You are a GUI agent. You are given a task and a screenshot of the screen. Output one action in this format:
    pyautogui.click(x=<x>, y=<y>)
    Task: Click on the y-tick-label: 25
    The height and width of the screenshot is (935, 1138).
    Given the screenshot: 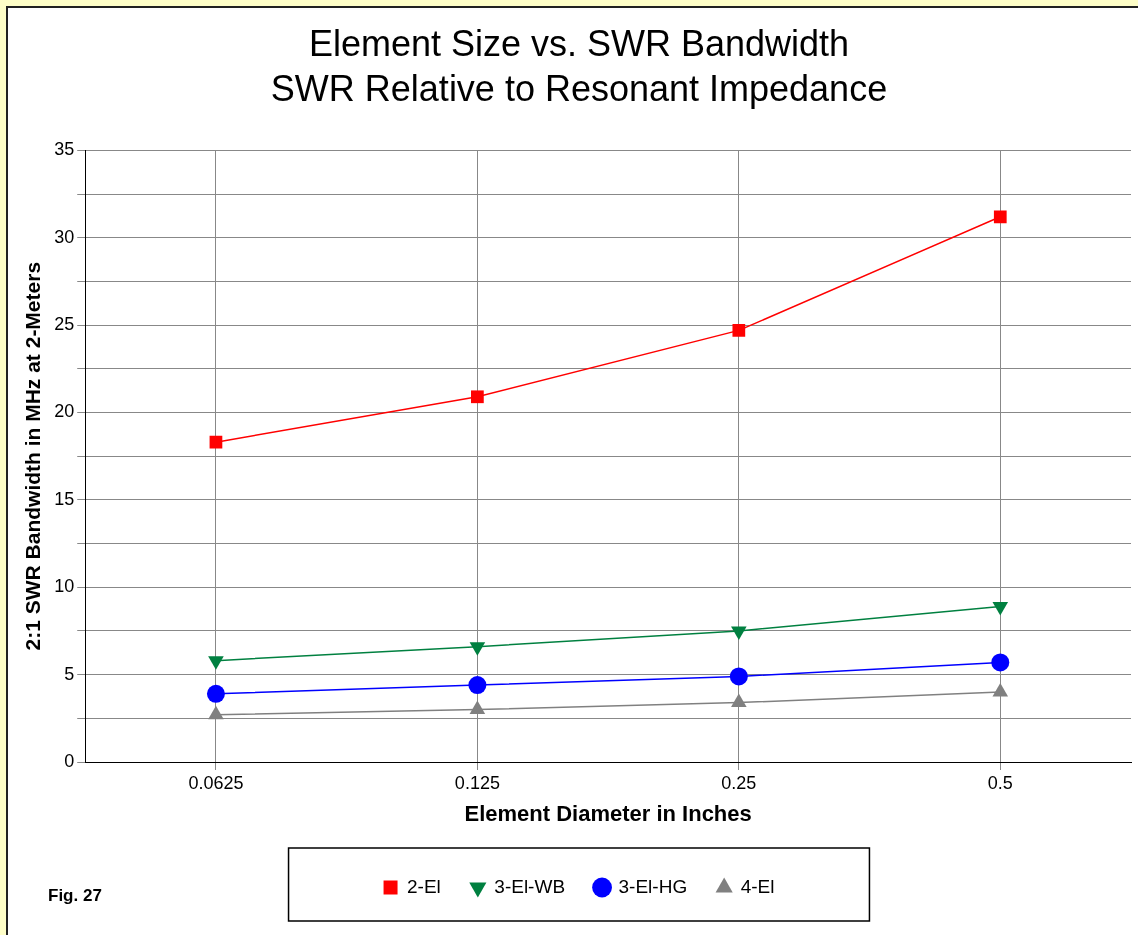 What is the action you would take?
    pyautogui.click(x=64, y=324)
    